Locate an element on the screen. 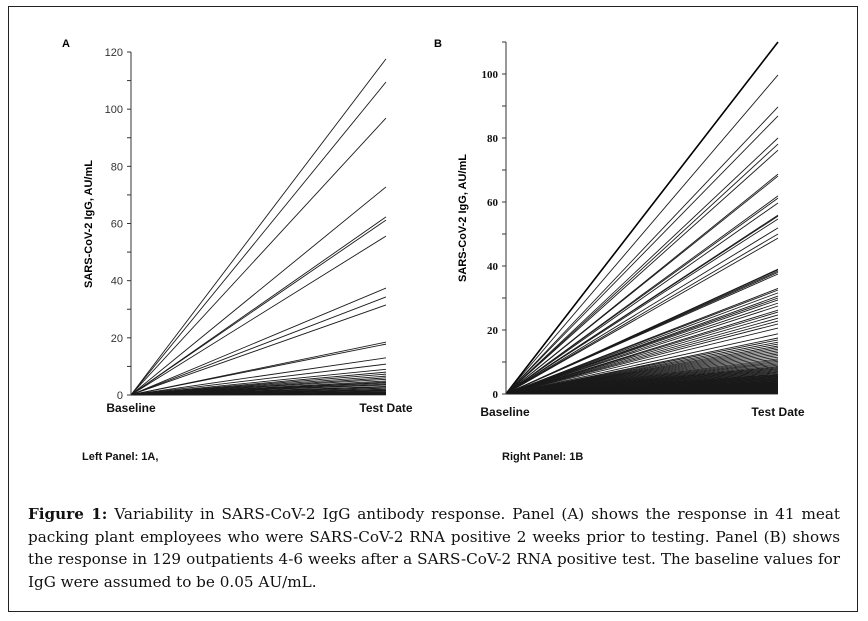 This screenshot has height=621, width=868. panel-a-yaxis-ticks: 0 20 40 60 80 100 120 is located at coordinates (118, 224).